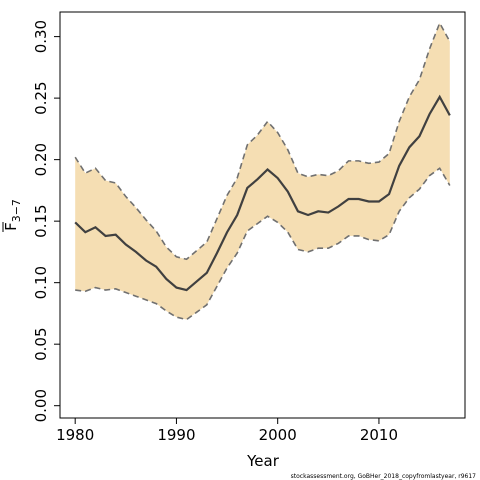  I want to click on x-tick-label-2000: 2000, so click(278, 435).